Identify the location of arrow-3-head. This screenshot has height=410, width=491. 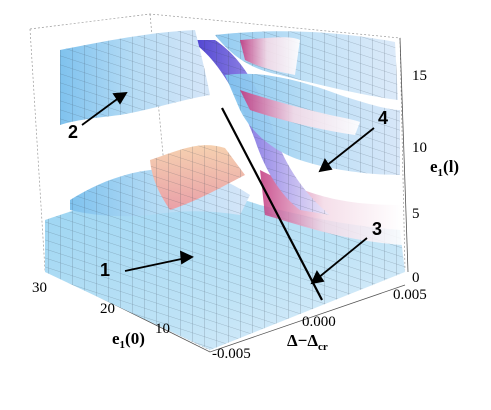
(317, 277).